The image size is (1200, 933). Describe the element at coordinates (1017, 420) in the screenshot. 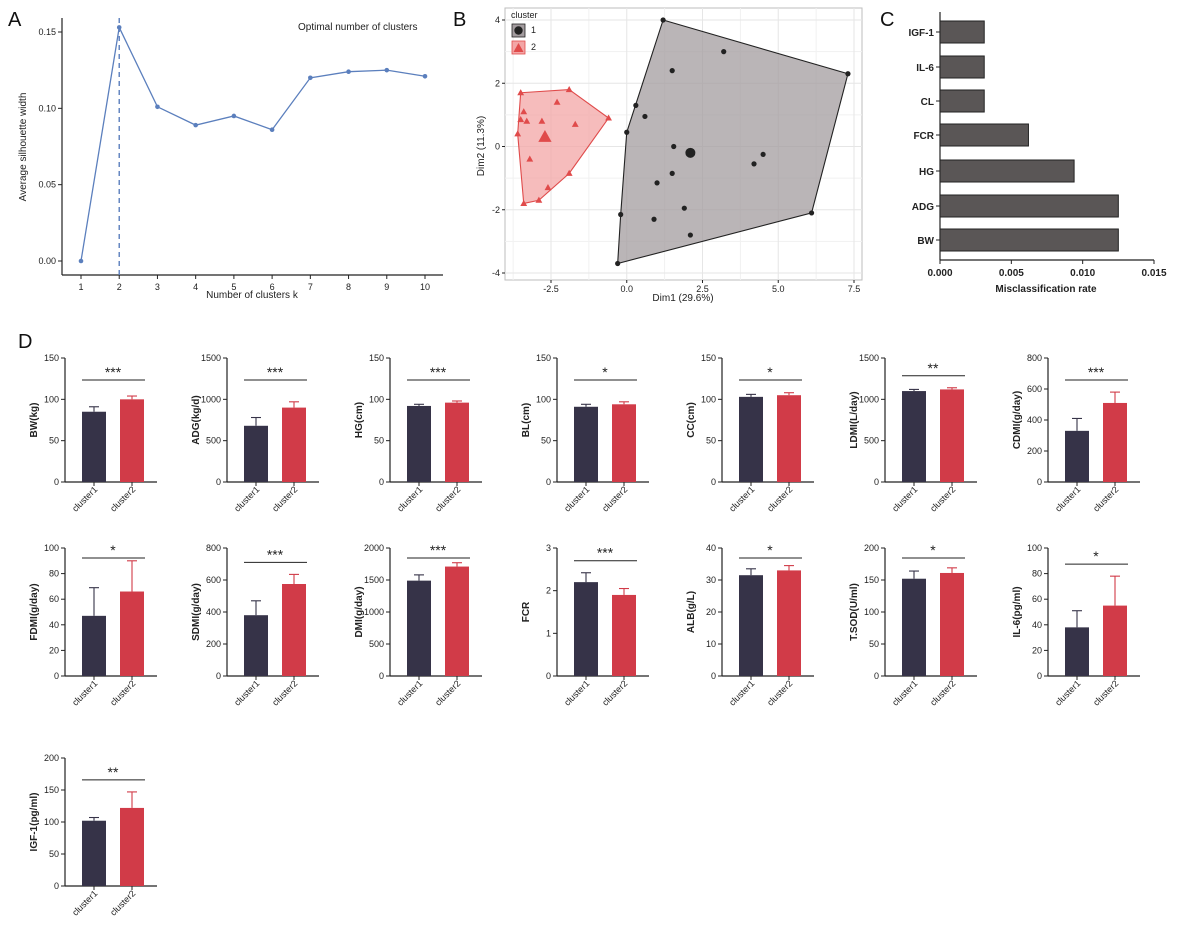

I see `y-axis-title: CDMI(g/day)` at that location.